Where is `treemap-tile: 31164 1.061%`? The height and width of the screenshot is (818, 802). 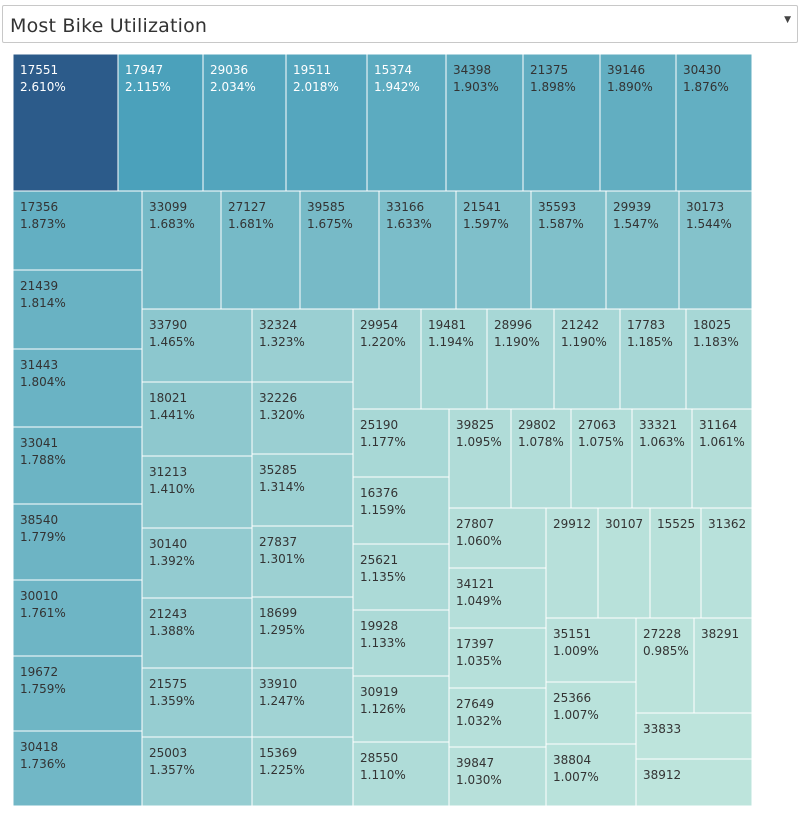
treemap-tile: 31164 1.061% is located at coordinates (722, 458).